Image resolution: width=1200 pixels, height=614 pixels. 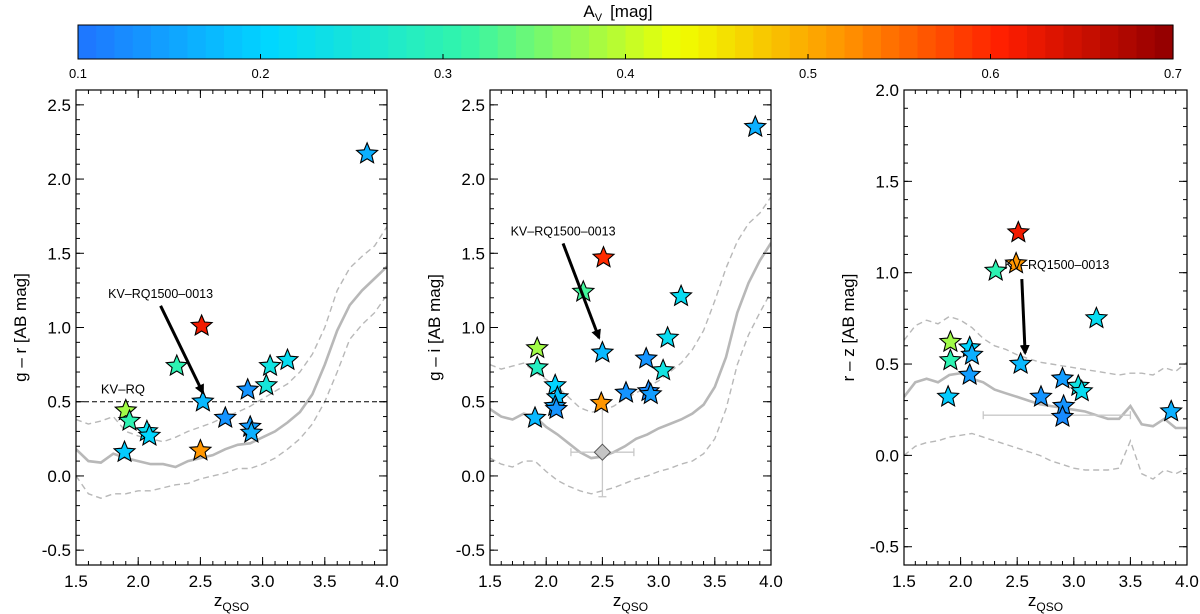 I want to click on y-axis-label: r – z [AB mag], so click(x=848, y=328).